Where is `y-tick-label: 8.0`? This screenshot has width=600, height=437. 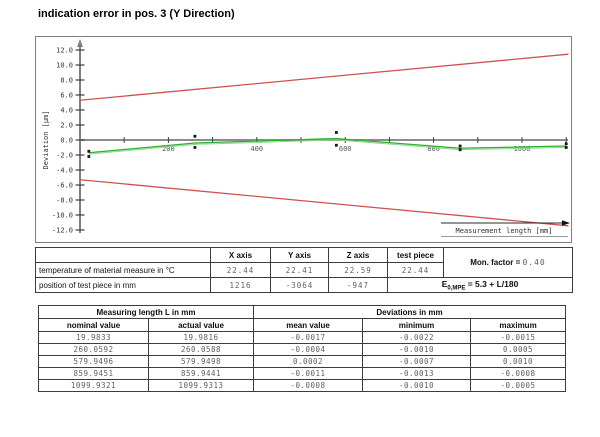
y-tick-label: 8.0 is located at coordinates (66, 80).